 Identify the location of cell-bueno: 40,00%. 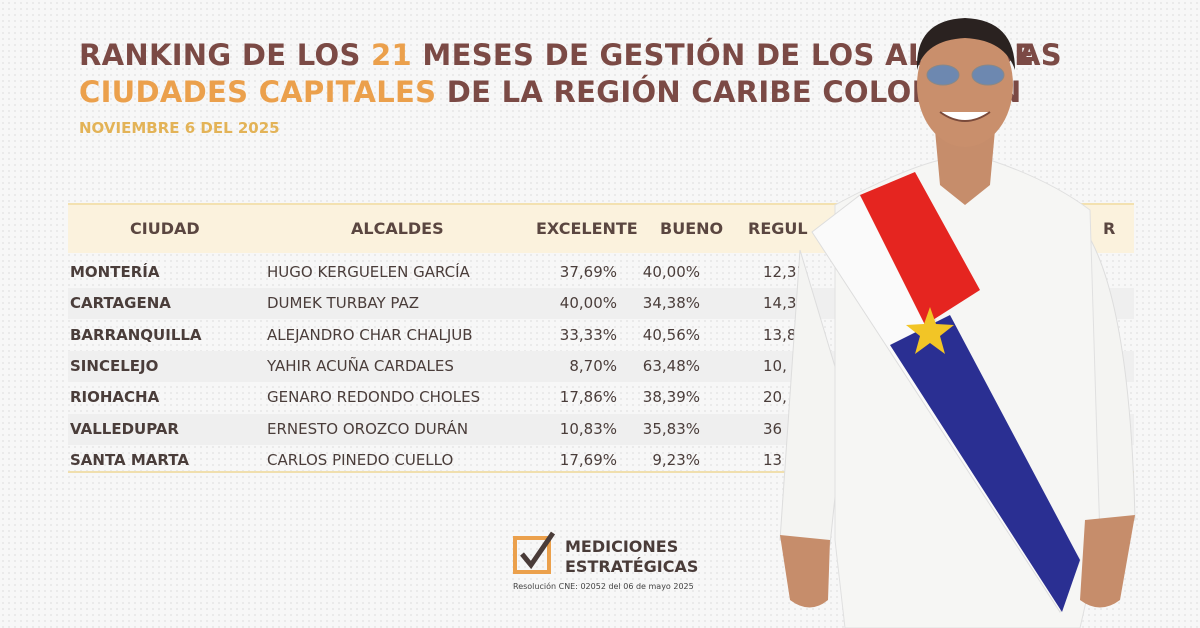
(671, 272).